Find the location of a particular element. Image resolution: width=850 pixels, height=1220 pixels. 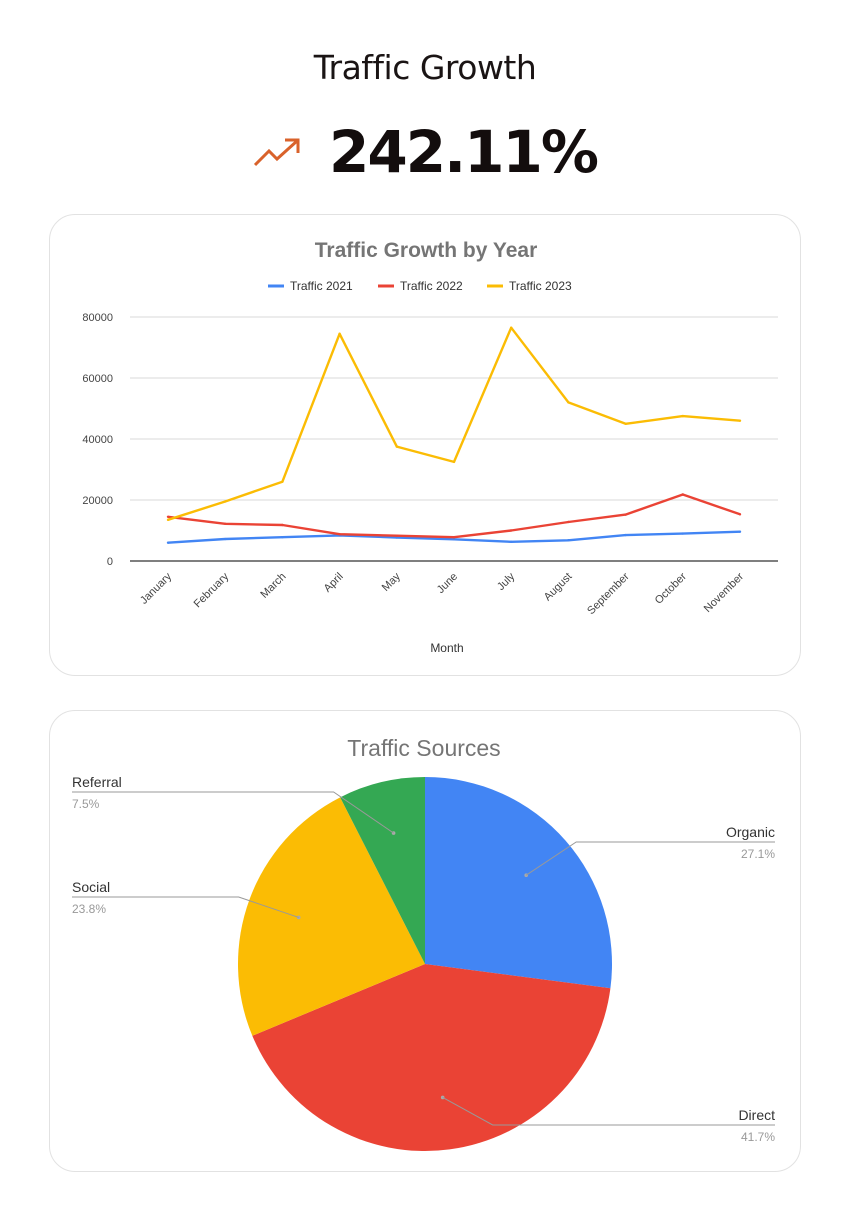

x-tick-label: February is located at coordinates (212, 590).